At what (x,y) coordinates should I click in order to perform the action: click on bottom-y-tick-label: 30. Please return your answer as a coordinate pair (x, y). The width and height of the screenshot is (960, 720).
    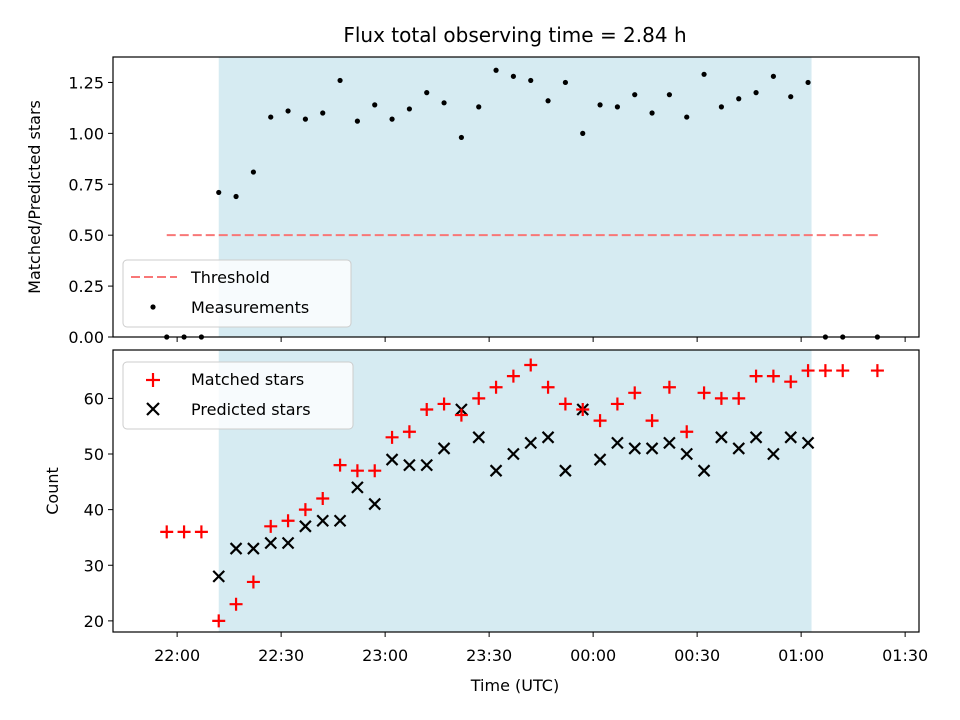
    Looking at the image, I should click on (94, 565).